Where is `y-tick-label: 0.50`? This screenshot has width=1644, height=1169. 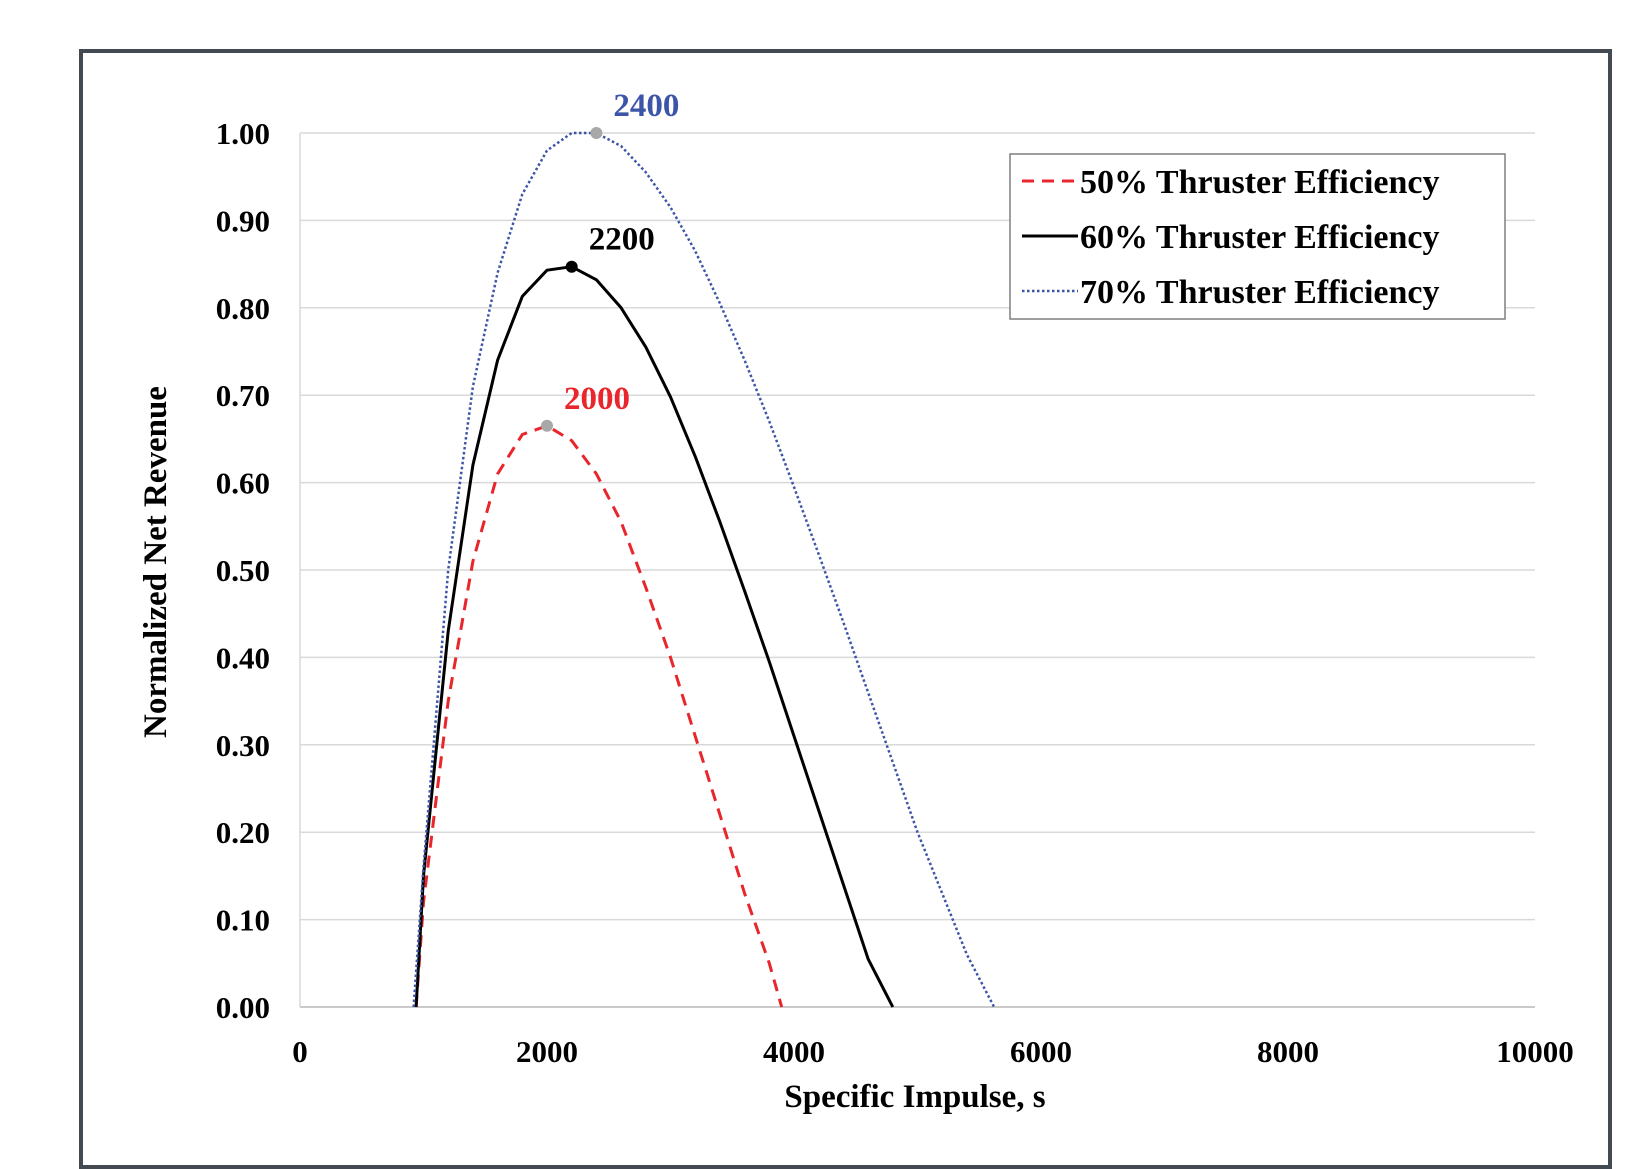 y-tick-label: 0.50 is located at coordinates (243, 570).